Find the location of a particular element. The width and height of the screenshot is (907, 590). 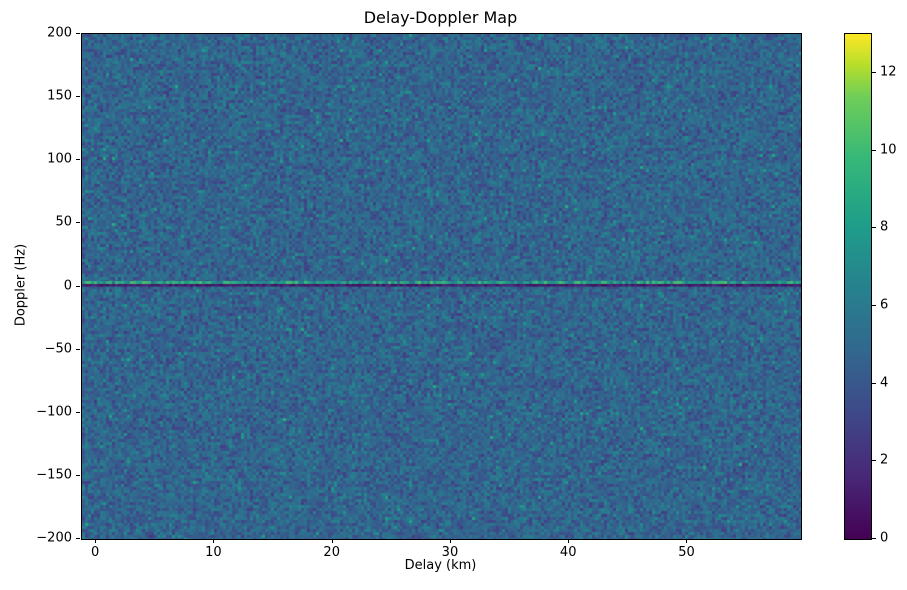

x-tick-label: 40 is located at coordinates (568, 552).